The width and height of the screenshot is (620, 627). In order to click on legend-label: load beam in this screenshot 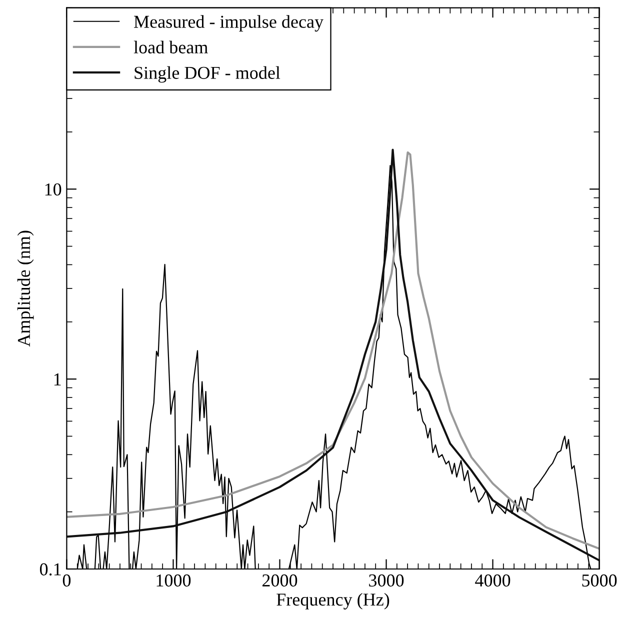, I will do `click(171, 47)`.